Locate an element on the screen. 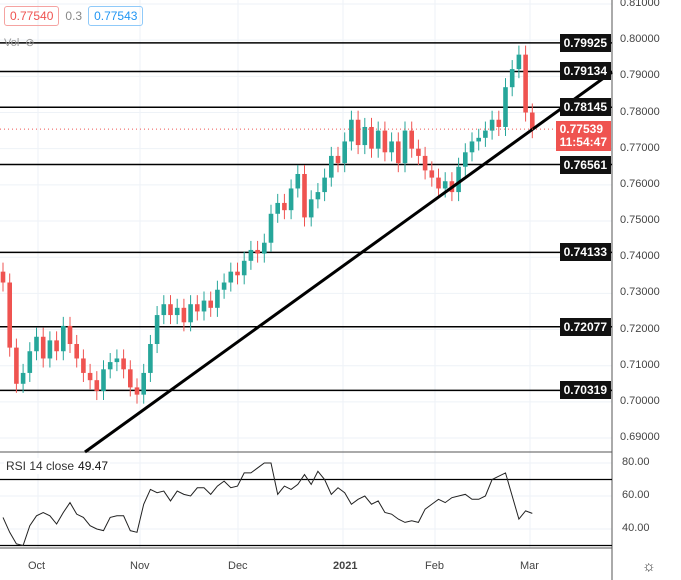 Image resolution: width=681 pixels, height=580 pixels. rsi-line is located at coordinates (267, 504).